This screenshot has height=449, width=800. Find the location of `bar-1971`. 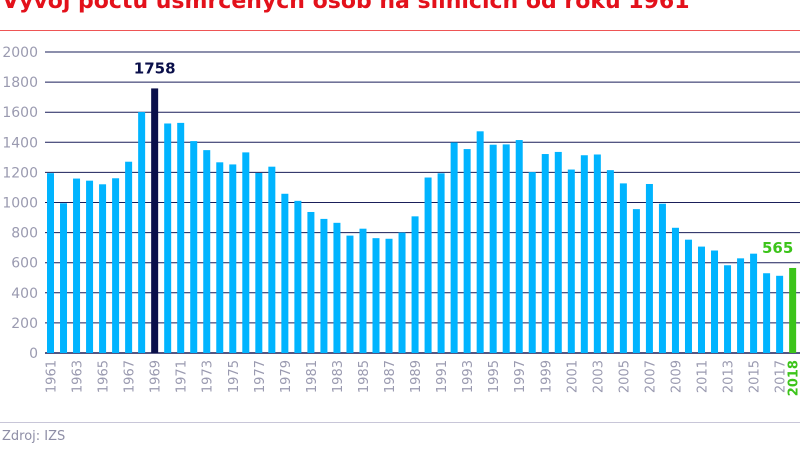

bar-1971 is located at coordinates (181, 237).